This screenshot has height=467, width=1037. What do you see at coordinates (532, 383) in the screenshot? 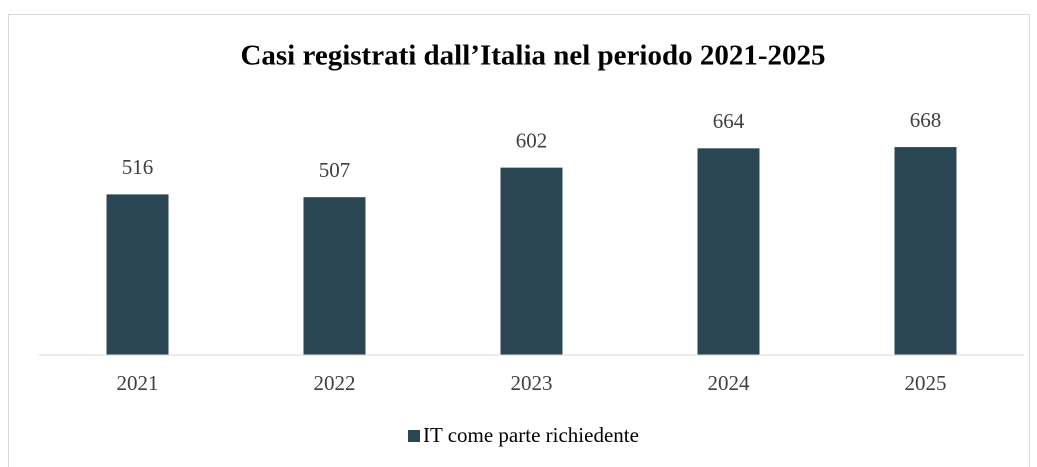
I see `x-tick-label: 2023` at bounding box center [532, 383].